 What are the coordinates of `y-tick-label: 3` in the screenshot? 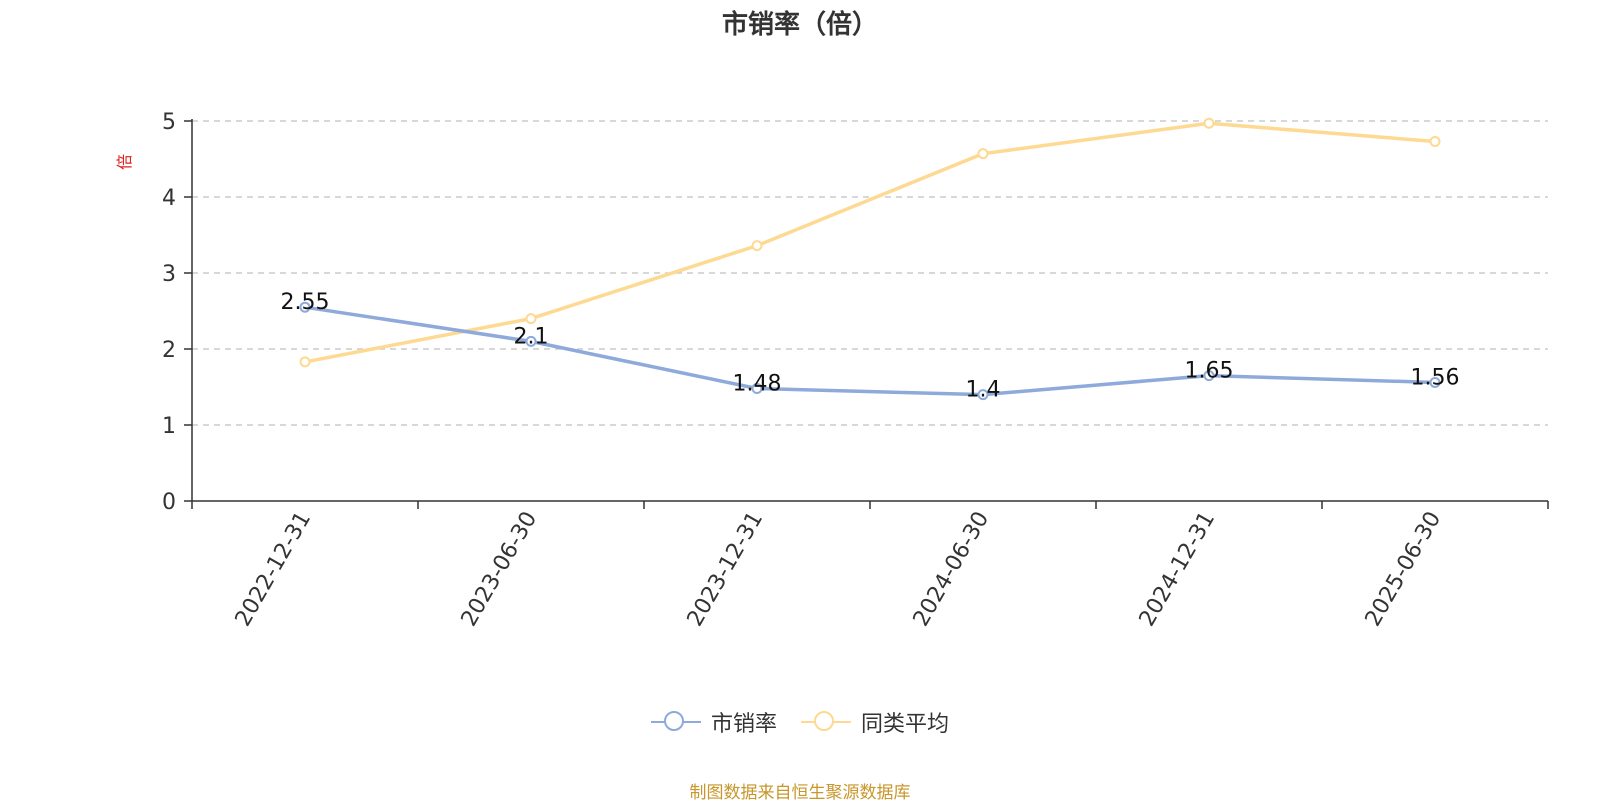 It's located at (169, 274).